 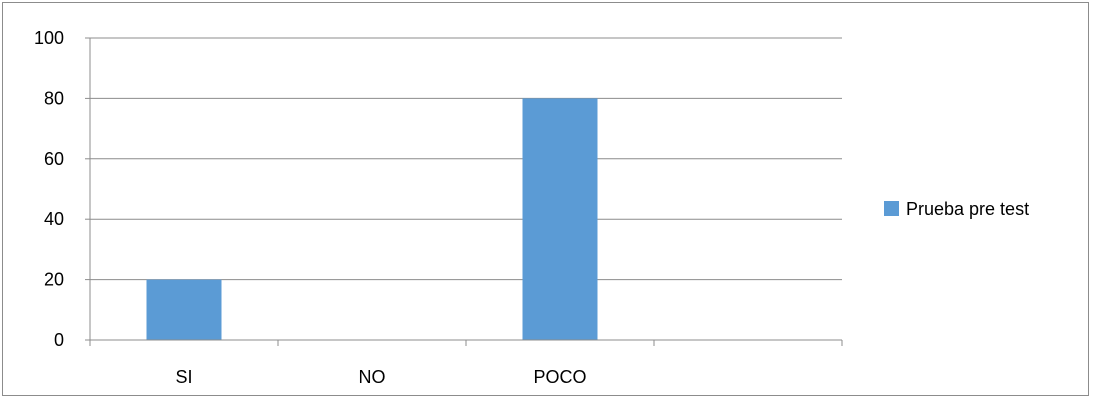 What do you see at coordinates (560, 219) in the screenshot?
I see `bar-poco` at bounding box center [560, 219].